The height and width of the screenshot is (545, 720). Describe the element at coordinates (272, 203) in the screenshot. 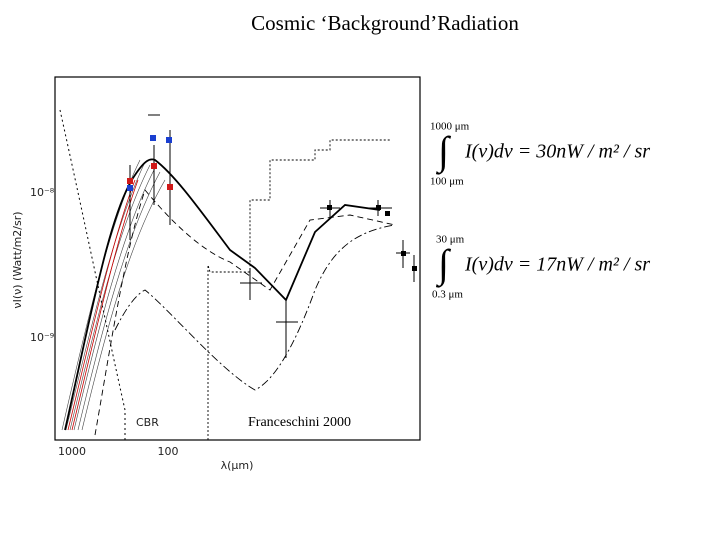

I see `data-points` at that location.